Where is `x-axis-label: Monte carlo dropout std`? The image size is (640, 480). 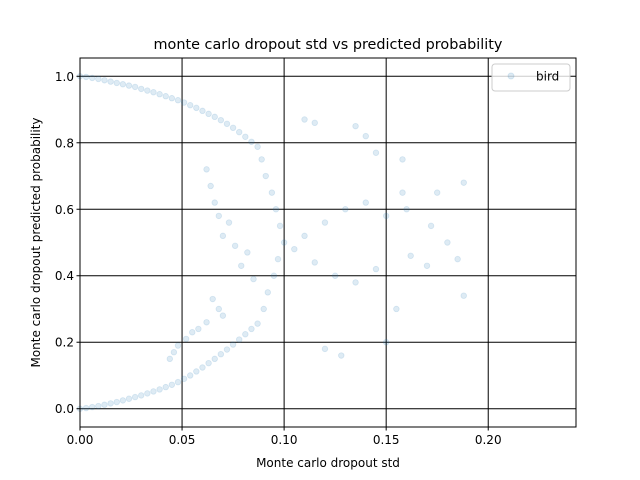 x-axis-label: Monte carlo dropout std is located at coordinates (328, 463).